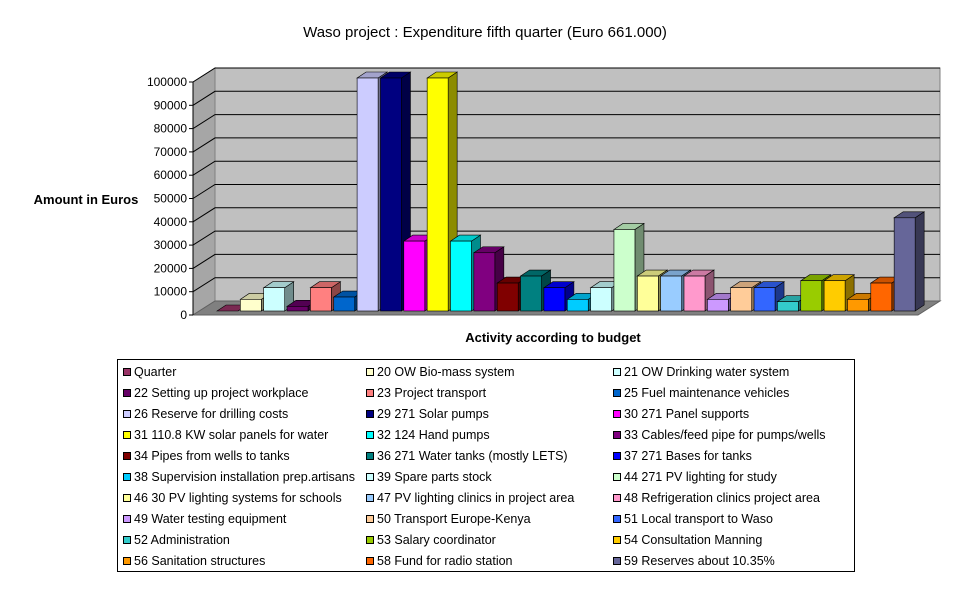  I want to click on legend-label: 29 271 Solar pumps, so click(433, 414).